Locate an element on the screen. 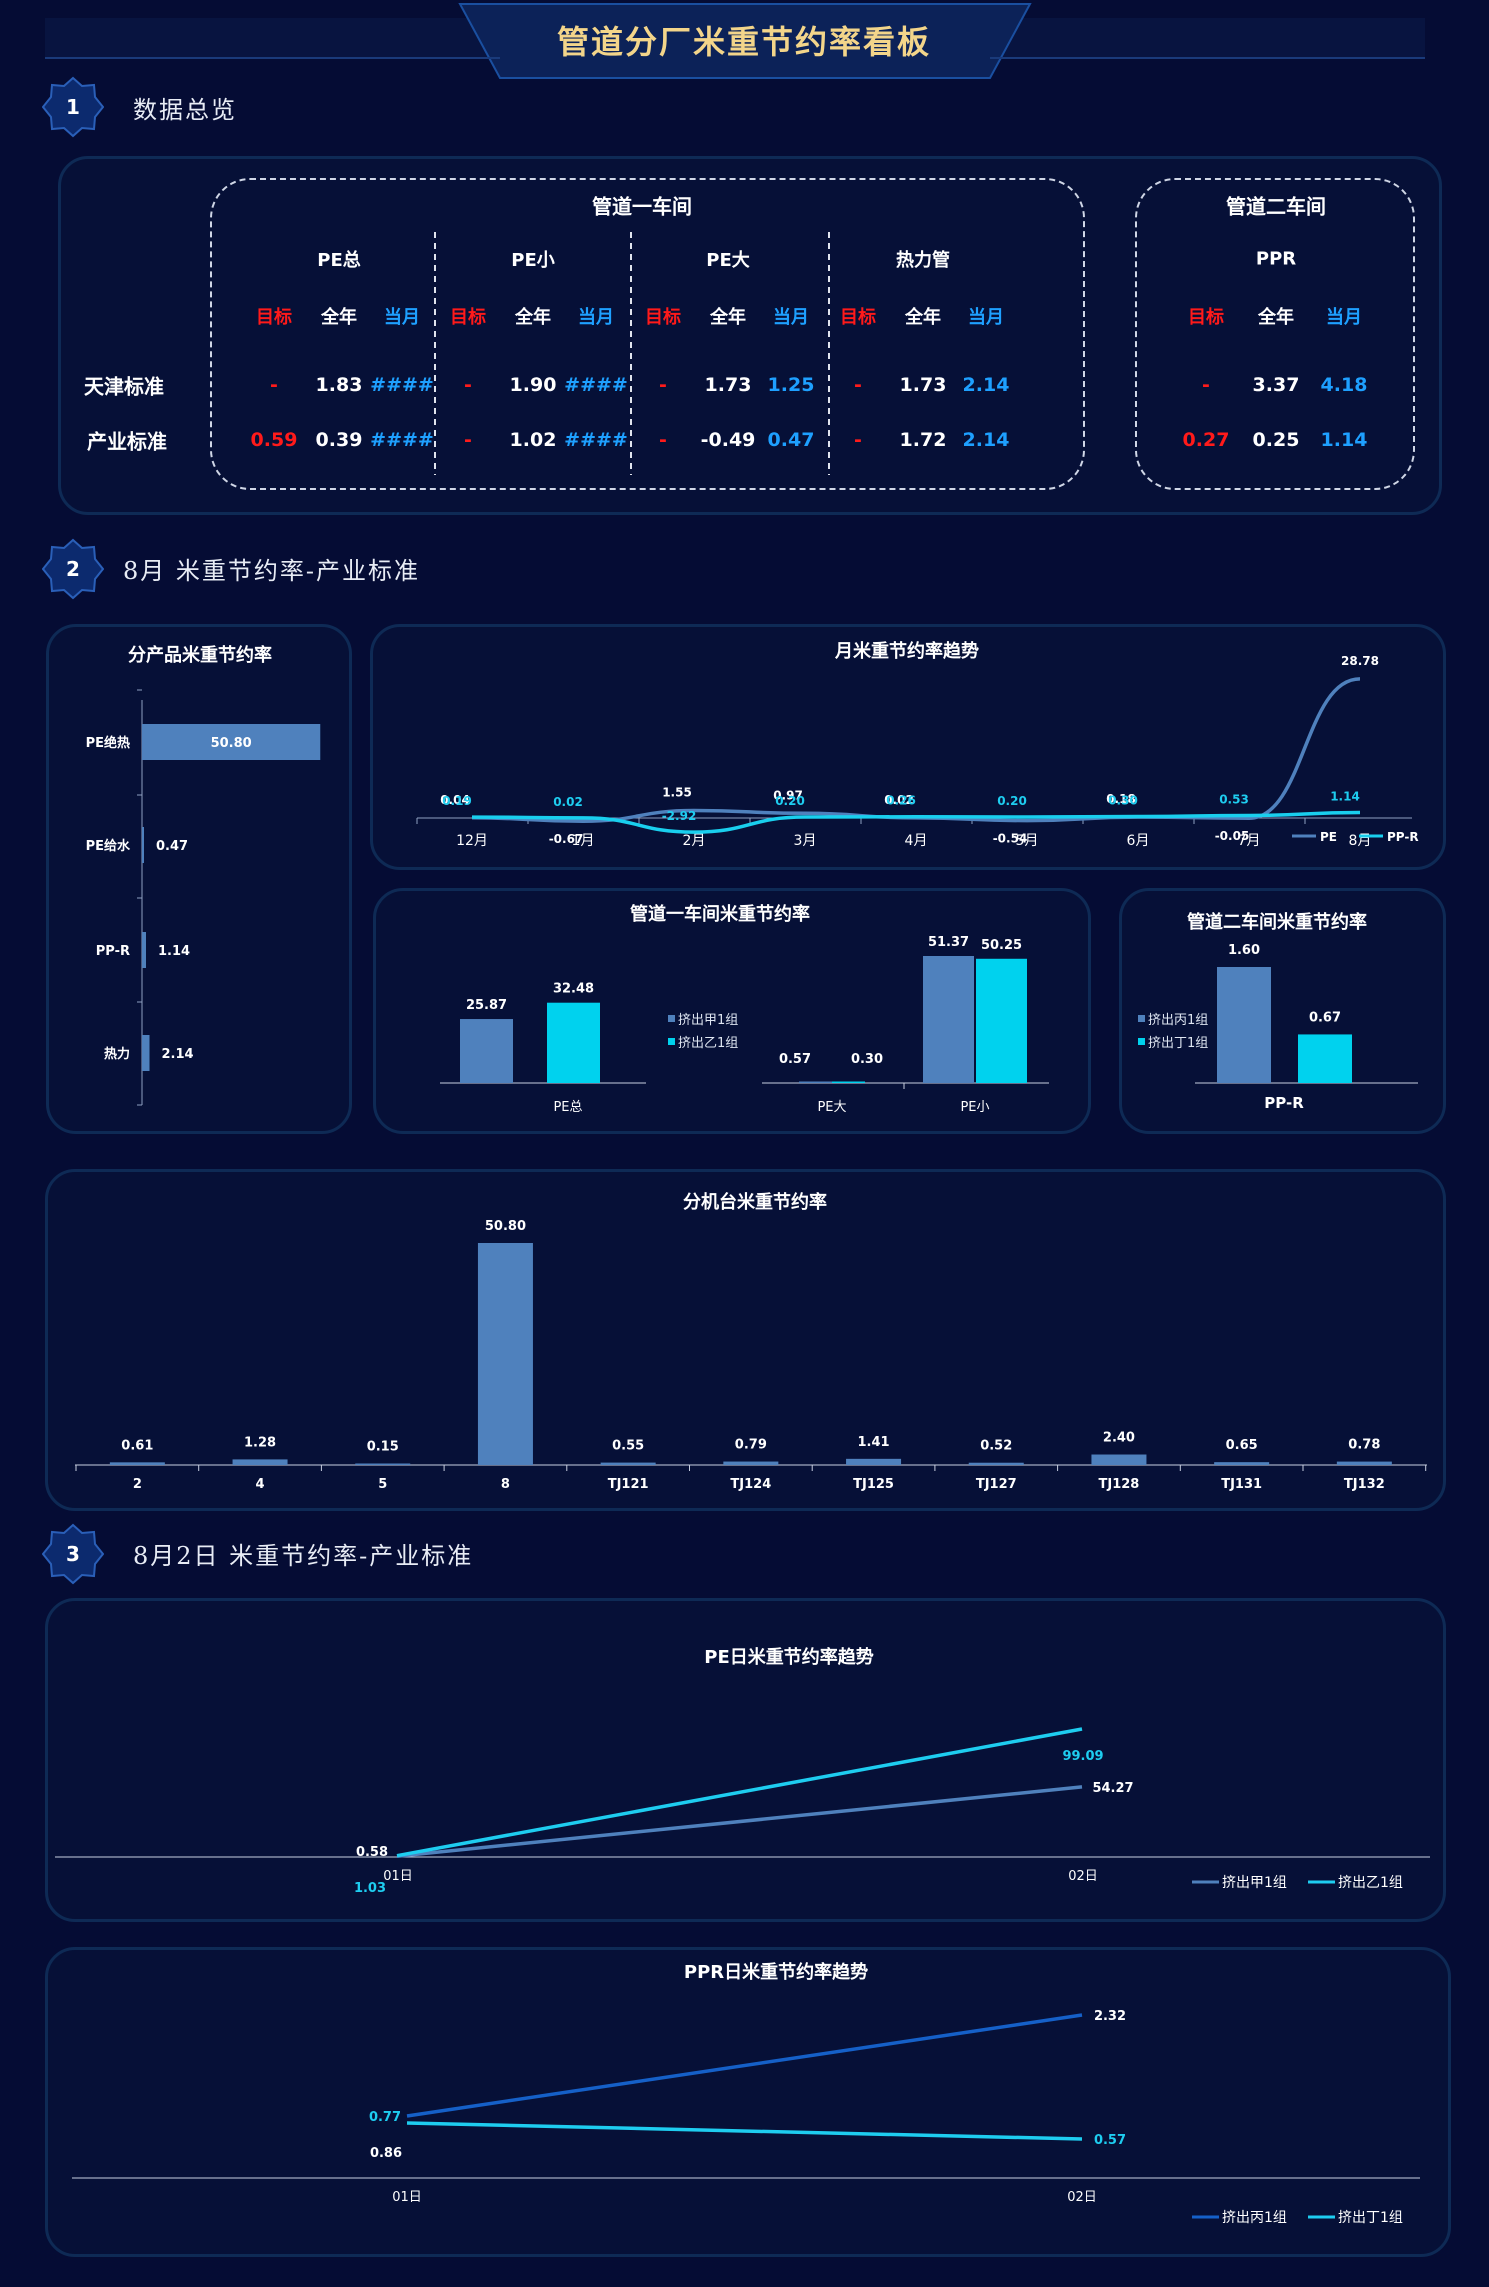 The height and width of the screenshot is (2287, 1489). metric-value: 0.59 is located at coordinates (274, 440).